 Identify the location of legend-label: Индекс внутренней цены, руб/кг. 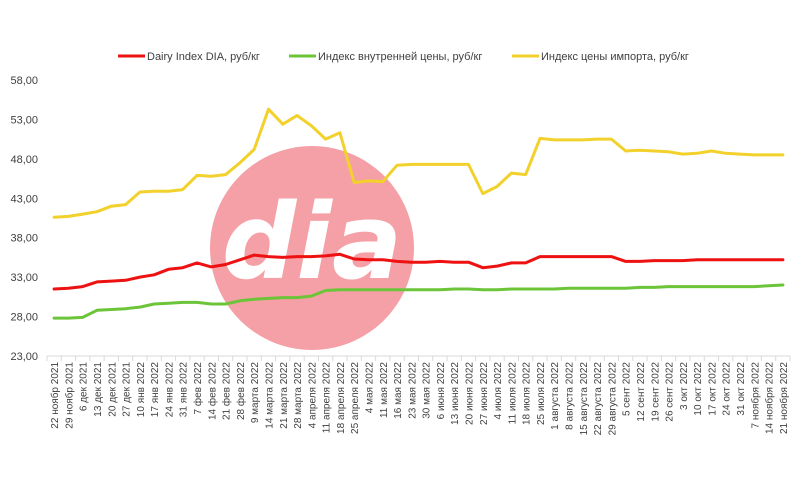
(400, 57).